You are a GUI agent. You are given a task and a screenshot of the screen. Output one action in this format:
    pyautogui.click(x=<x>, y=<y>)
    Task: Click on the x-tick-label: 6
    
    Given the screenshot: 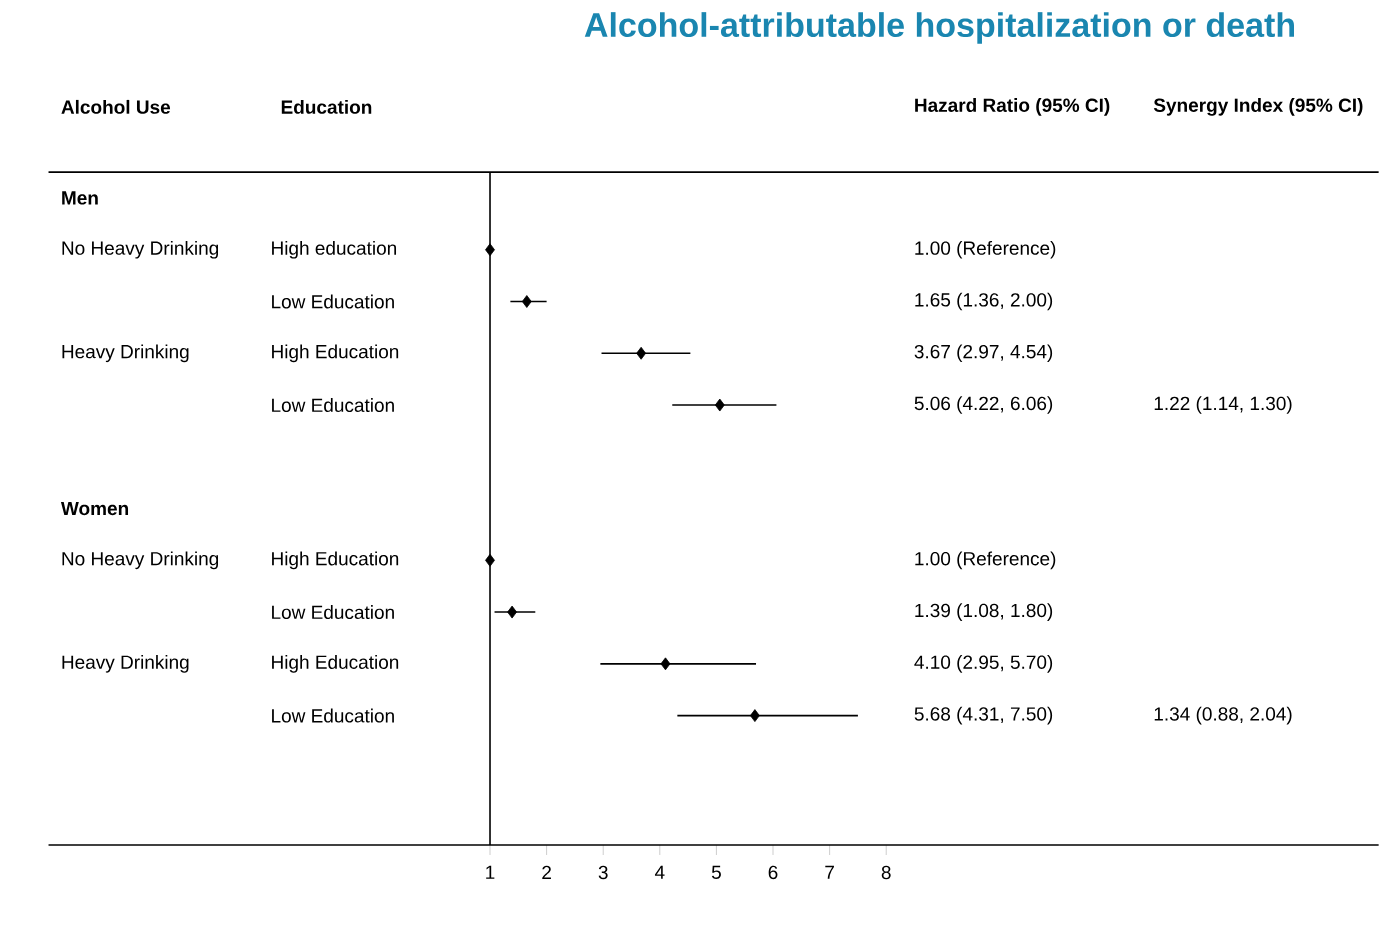 What is the action you would take?
    pyautogui.click(x=773, y=872)
    